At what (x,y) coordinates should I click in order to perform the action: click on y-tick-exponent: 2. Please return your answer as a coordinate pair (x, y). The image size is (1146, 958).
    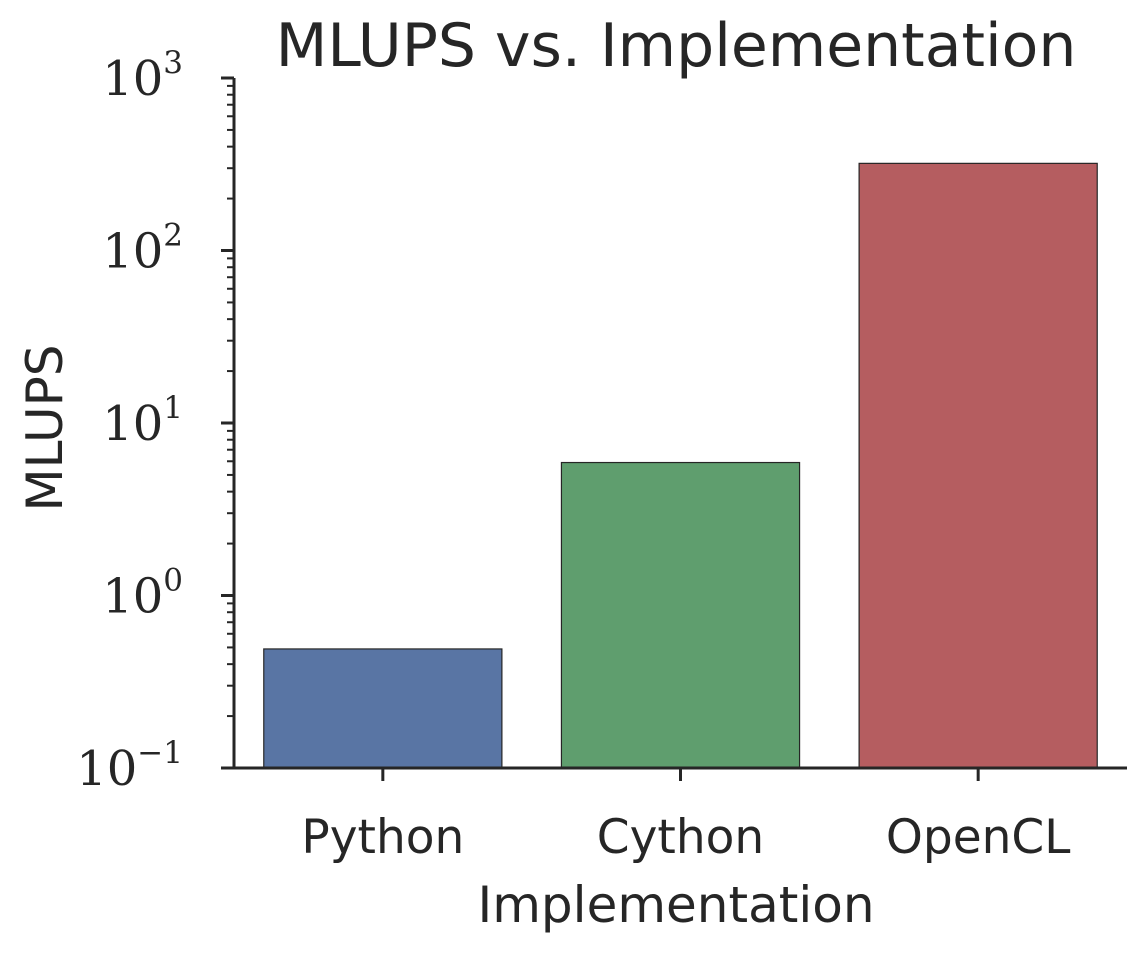
    Looking at the image, I should click on (173, 236).